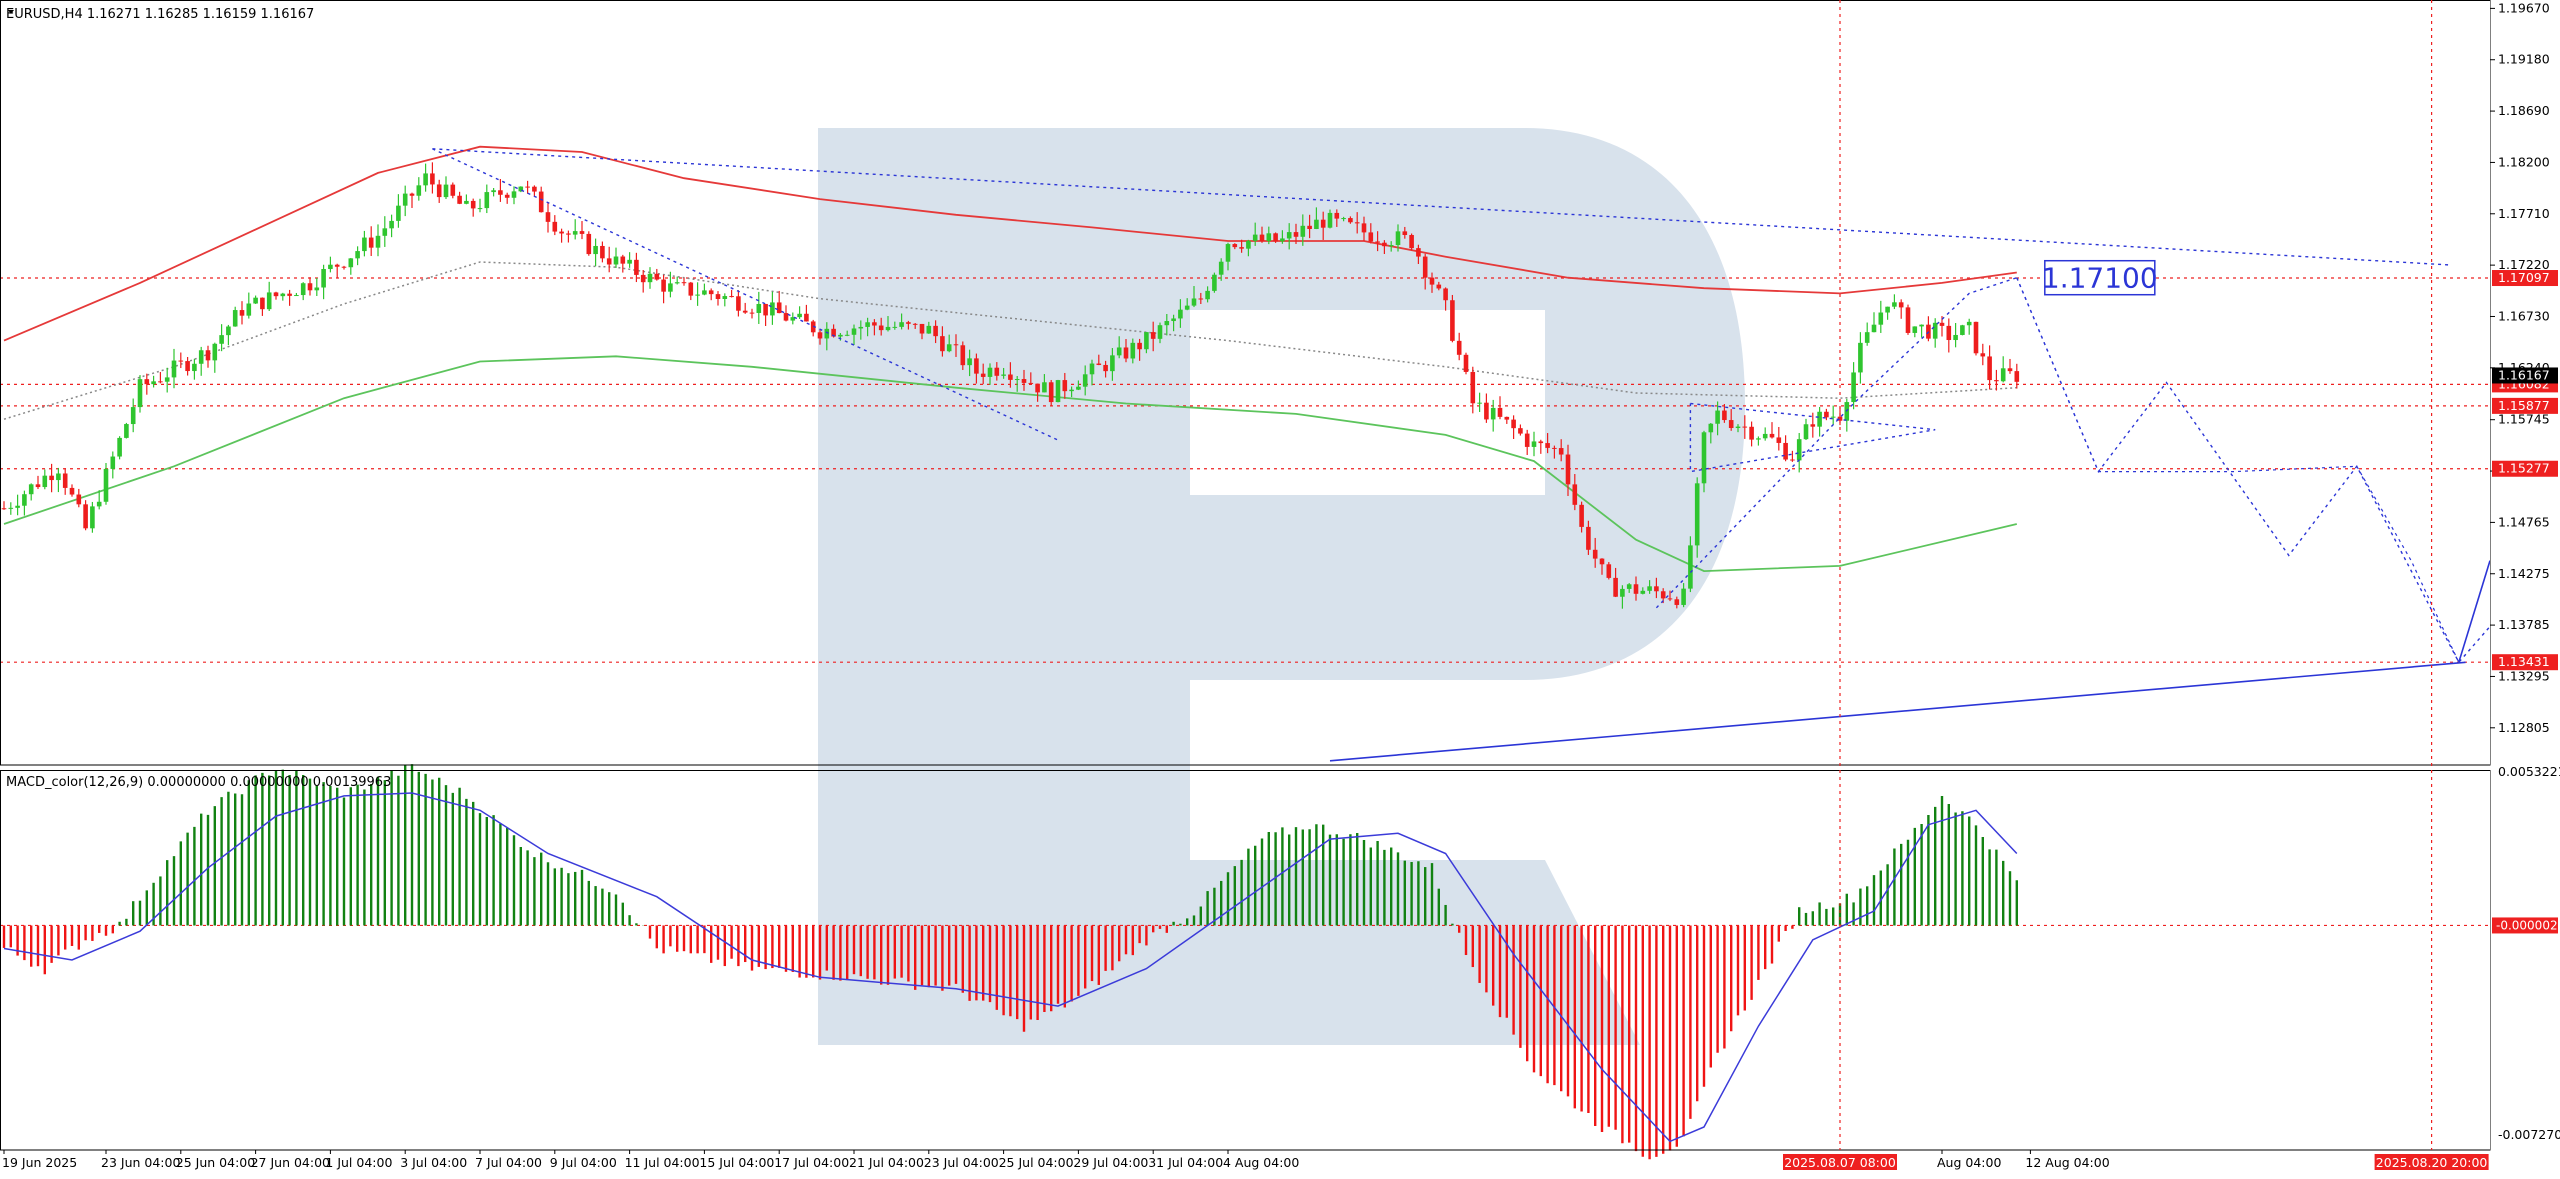 The height and width of the screenshot is (1179, 2560). Describe the element at coordinates (2524, 521) in the screenshot. I see `price-tick-label: 1.14765` at that location.